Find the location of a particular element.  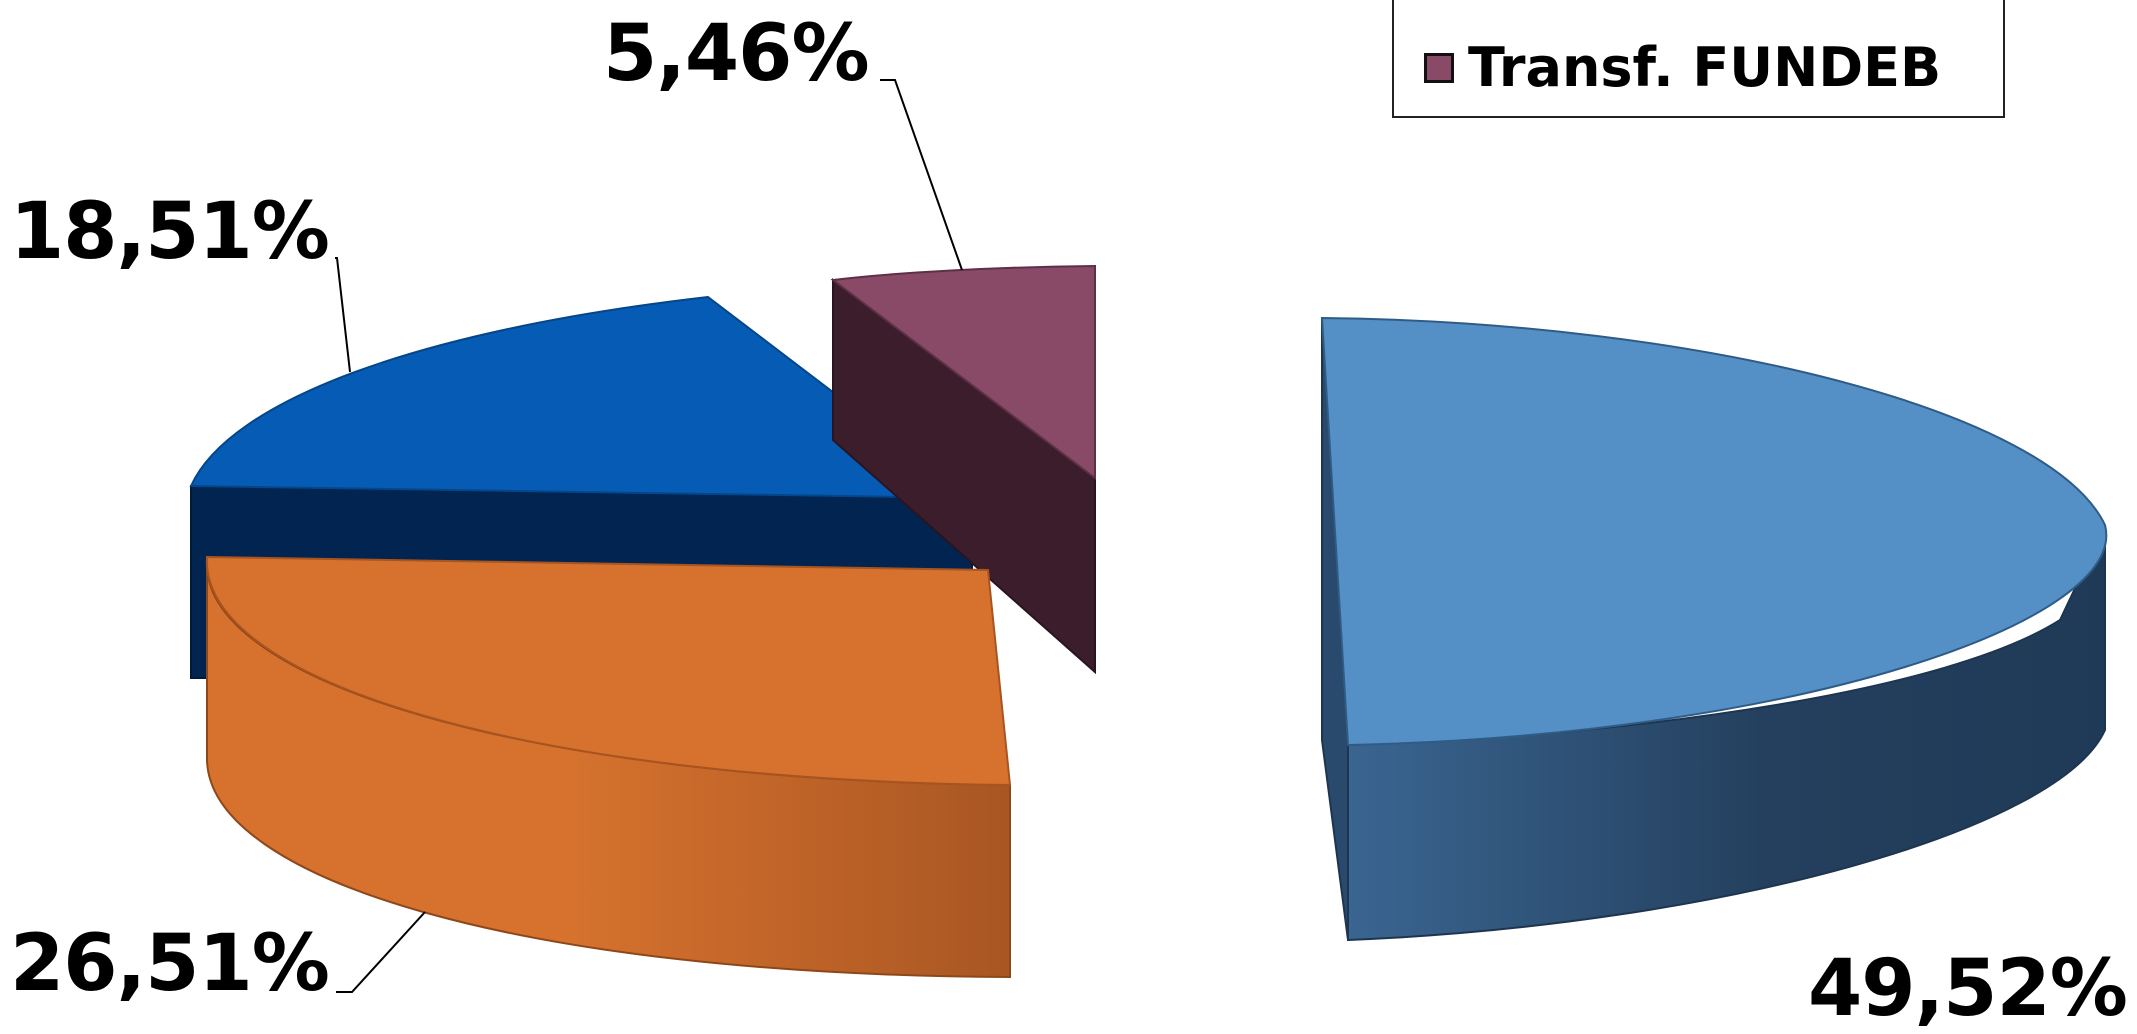

slice-26-51-top is located at coordinates (608, 671).